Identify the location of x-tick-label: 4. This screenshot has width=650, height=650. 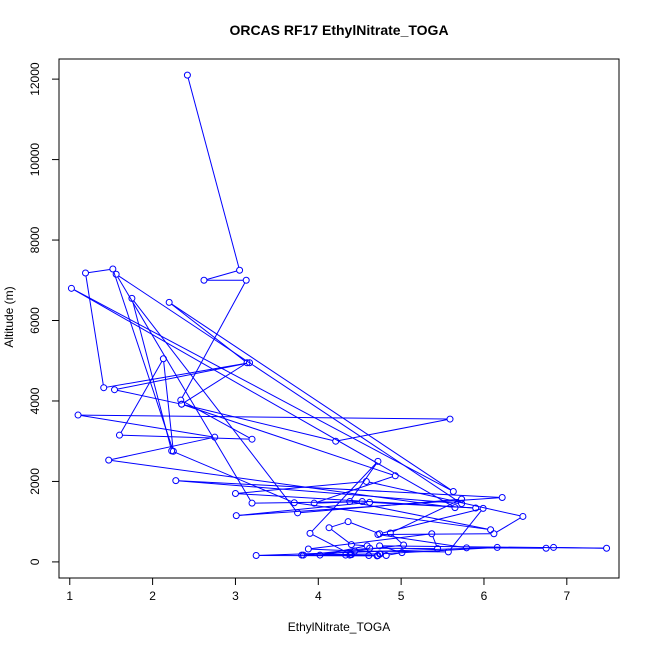
(318, 596).